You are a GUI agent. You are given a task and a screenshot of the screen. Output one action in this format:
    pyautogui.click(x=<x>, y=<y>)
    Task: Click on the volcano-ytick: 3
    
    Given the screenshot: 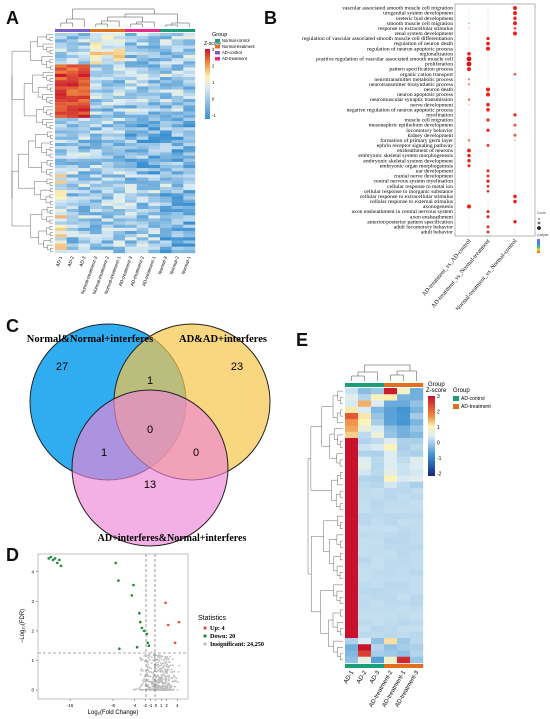 What is the action you would take?
    pyautogui.click(x=32, y=601)
    